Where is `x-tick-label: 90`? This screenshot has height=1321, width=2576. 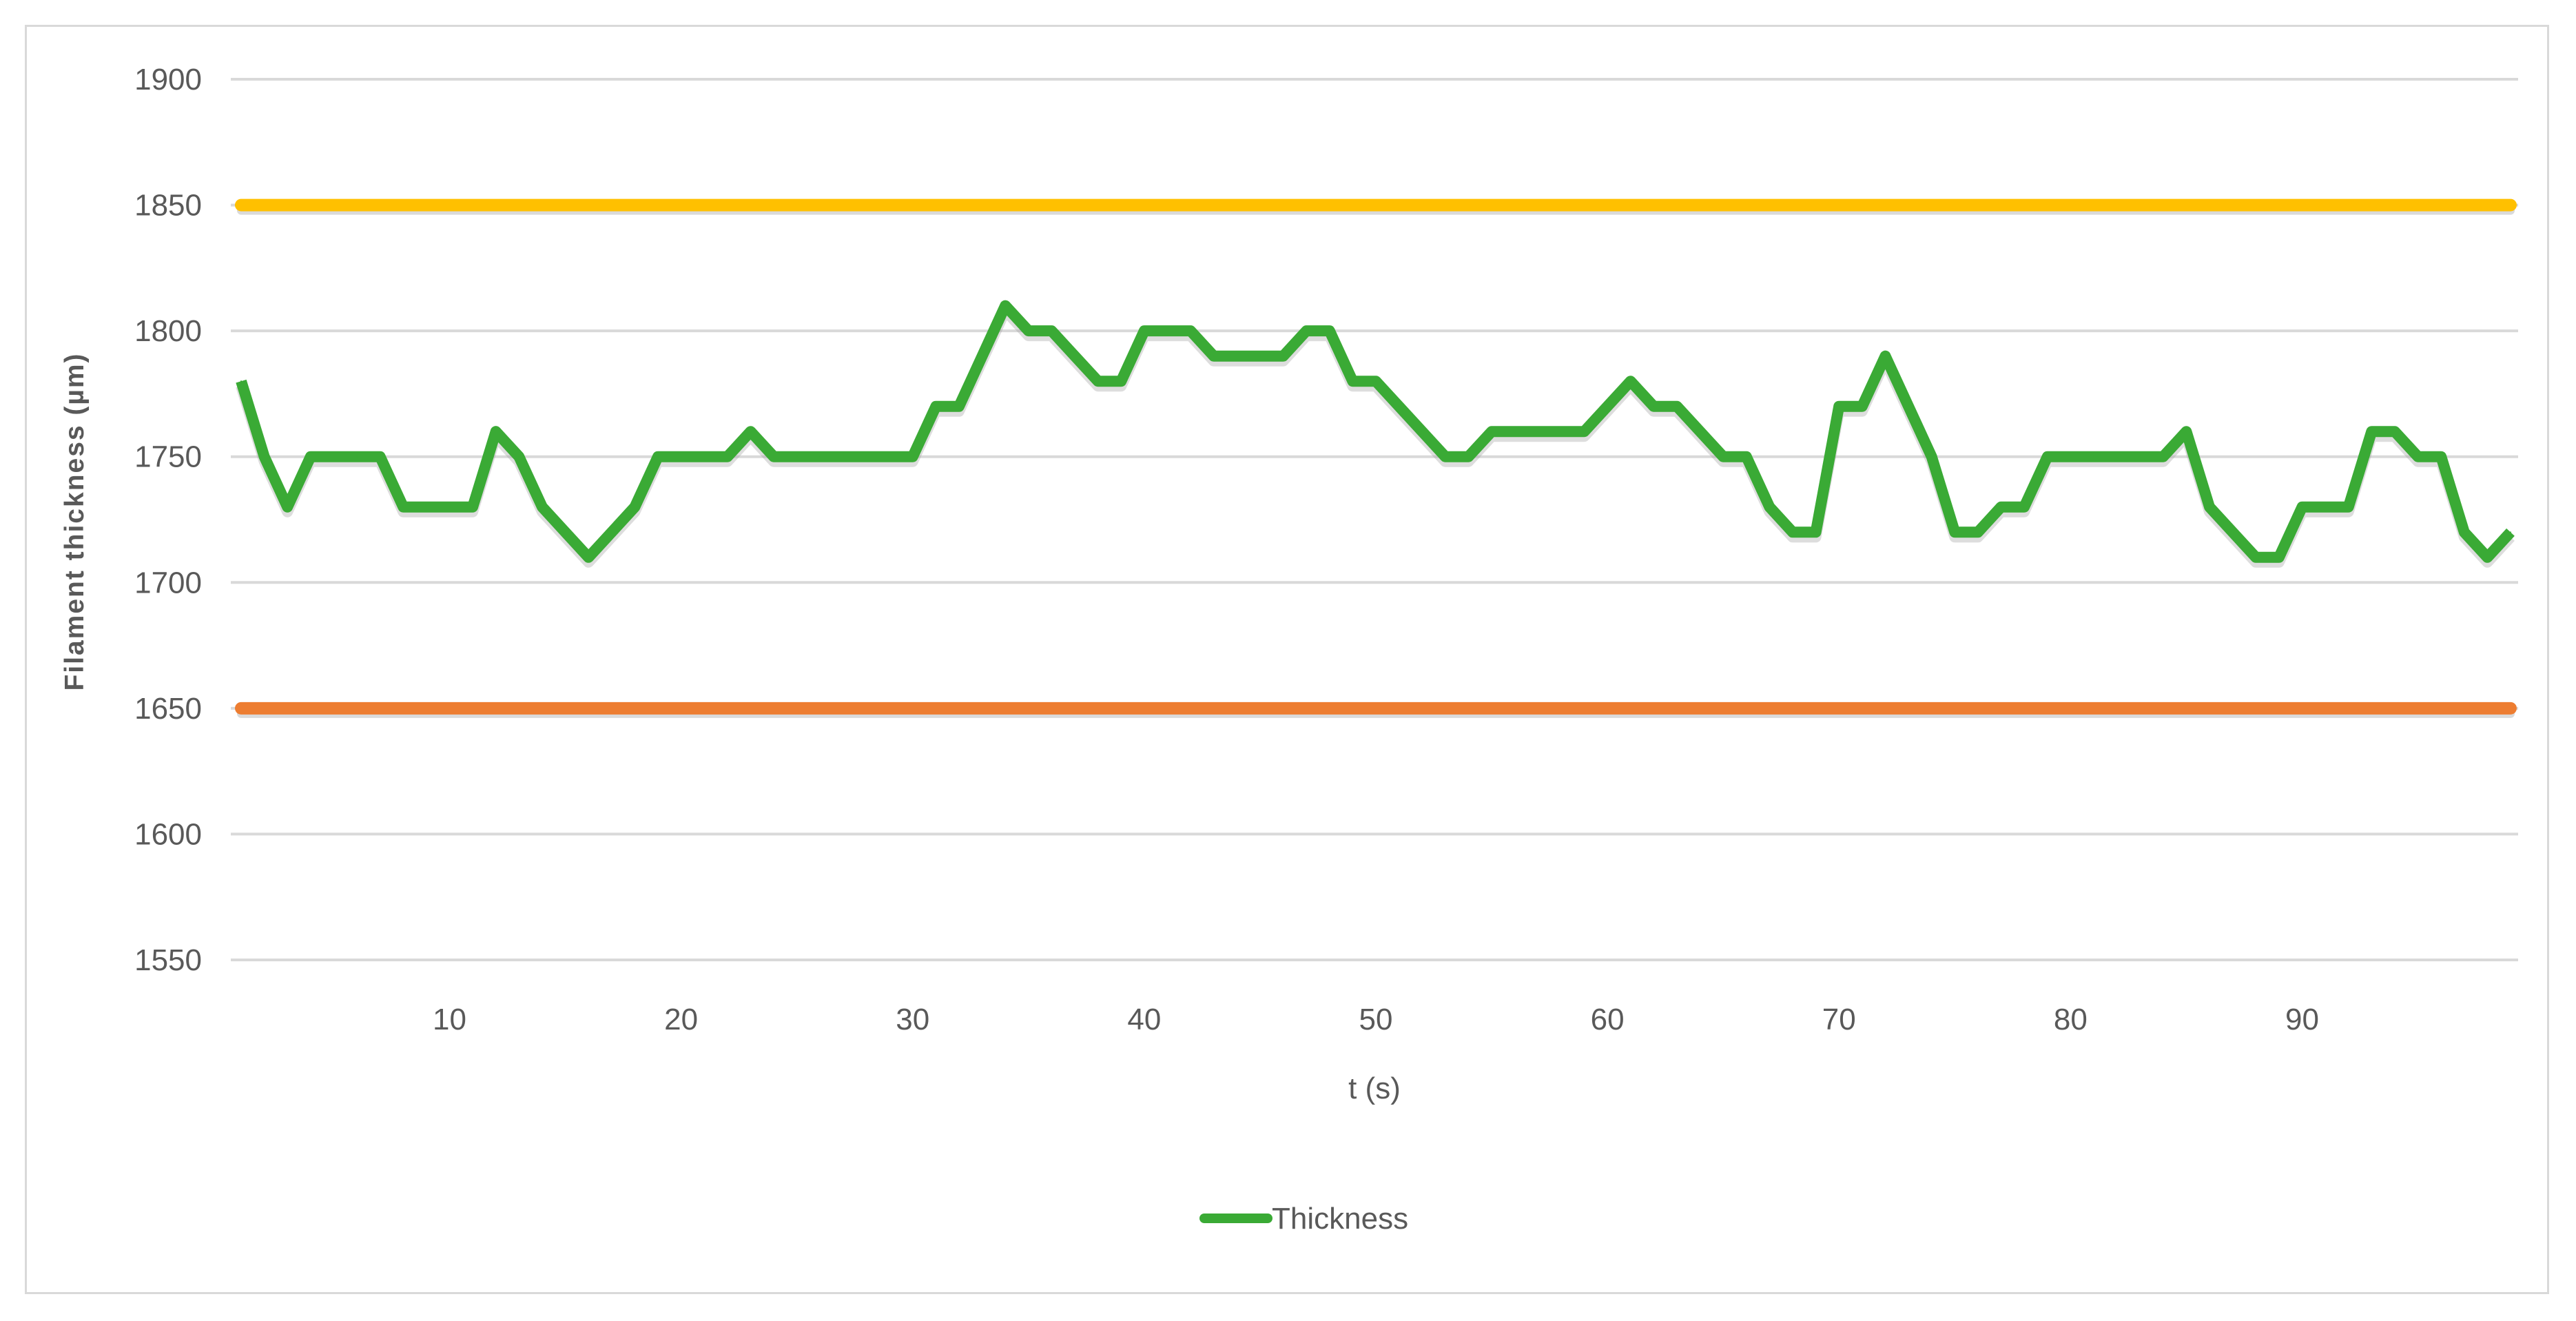 x-tick-label: 90 is located at coordinates (2302, 1019).